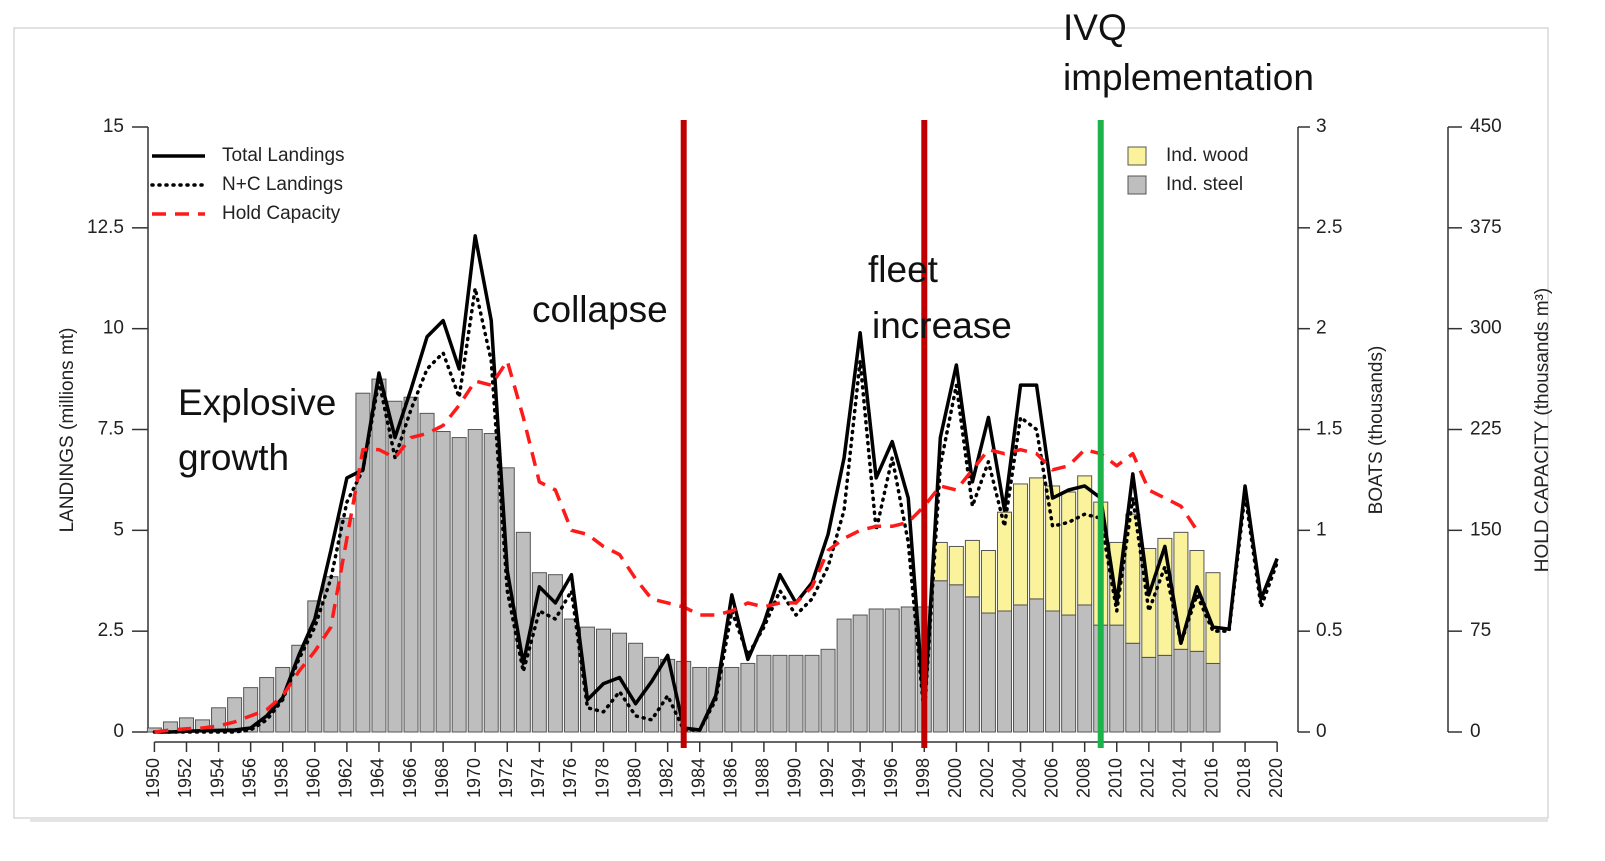 This screenshot has width=1605, height=861. I want to click on legend-label: N+C Landings, so click(282, 184).